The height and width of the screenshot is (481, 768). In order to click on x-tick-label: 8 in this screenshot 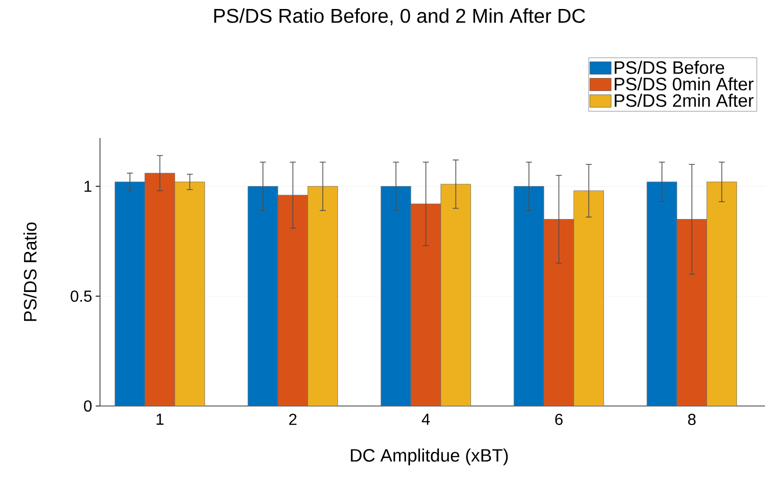, I will do `click(692, 420)`.